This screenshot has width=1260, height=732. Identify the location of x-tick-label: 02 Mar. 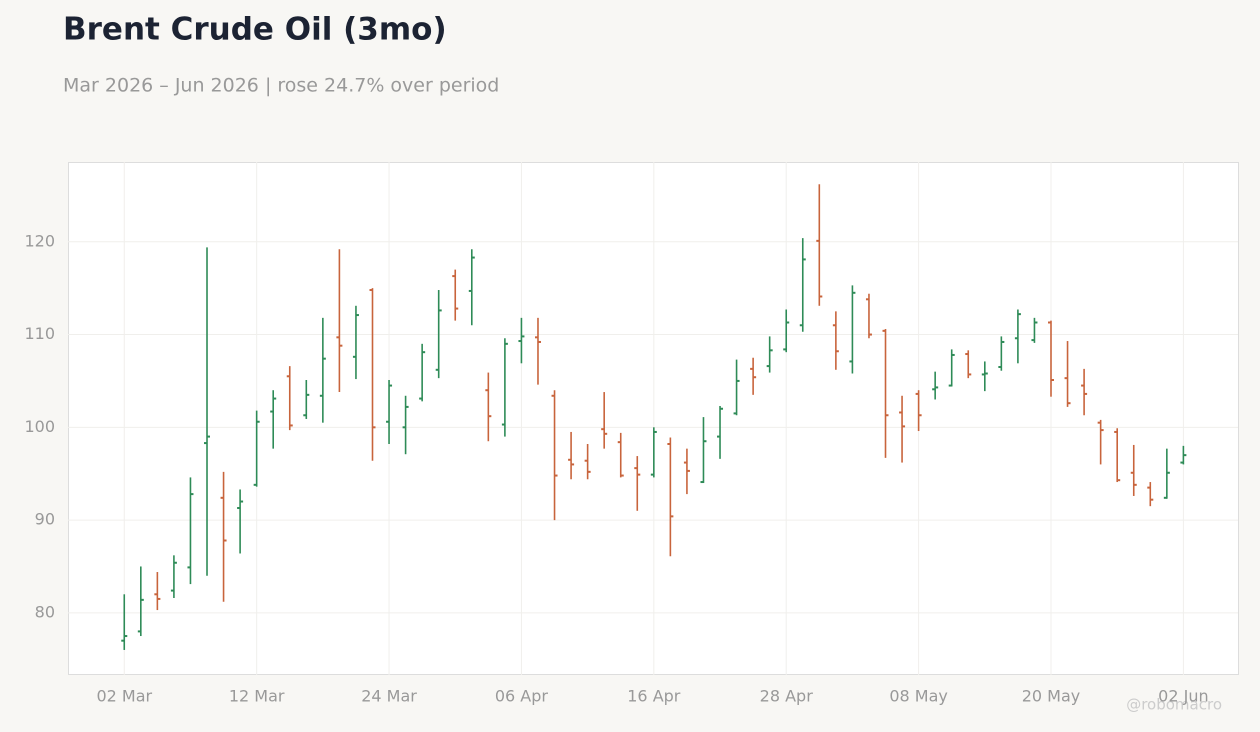
(124, 696).